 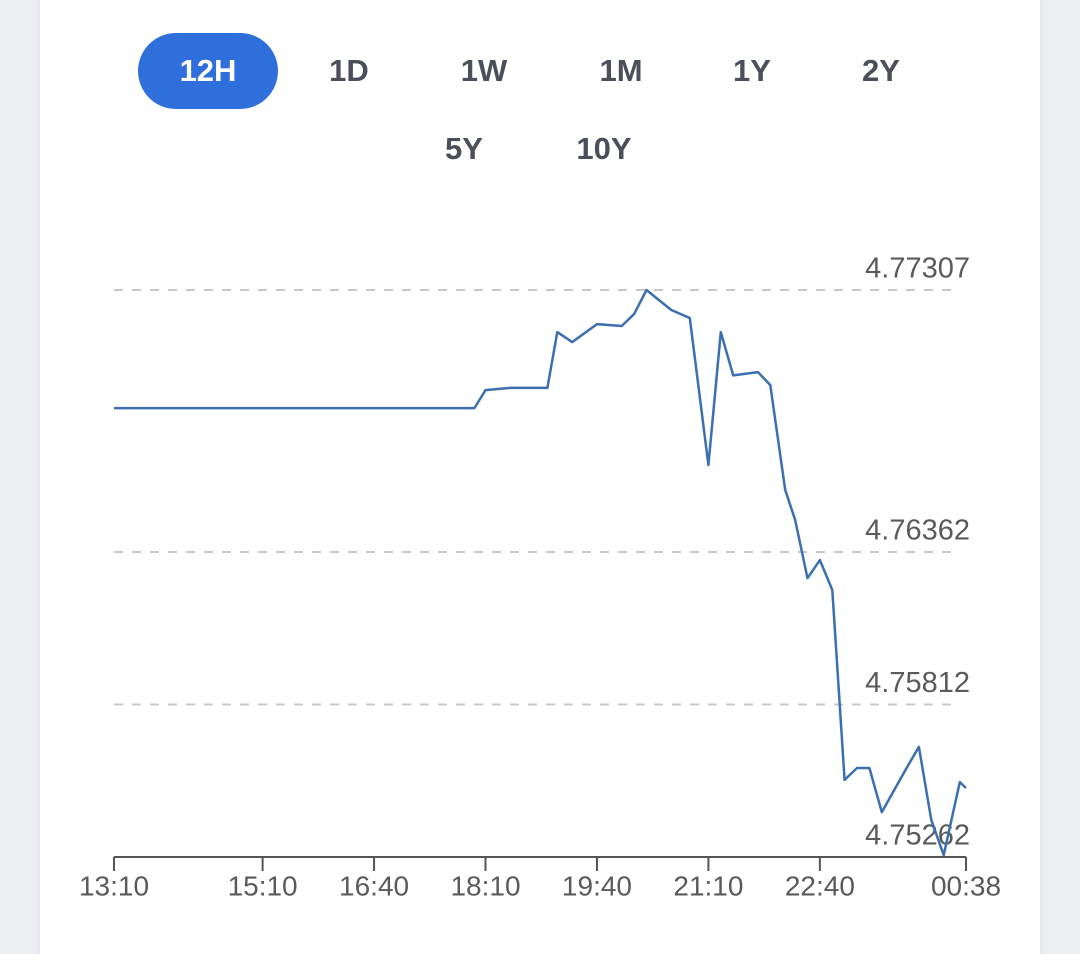 What do you see at coordinates (263, 885) in the screenshot?
I see `x-tick-label: 15:10` at bounding box center [263, 885].